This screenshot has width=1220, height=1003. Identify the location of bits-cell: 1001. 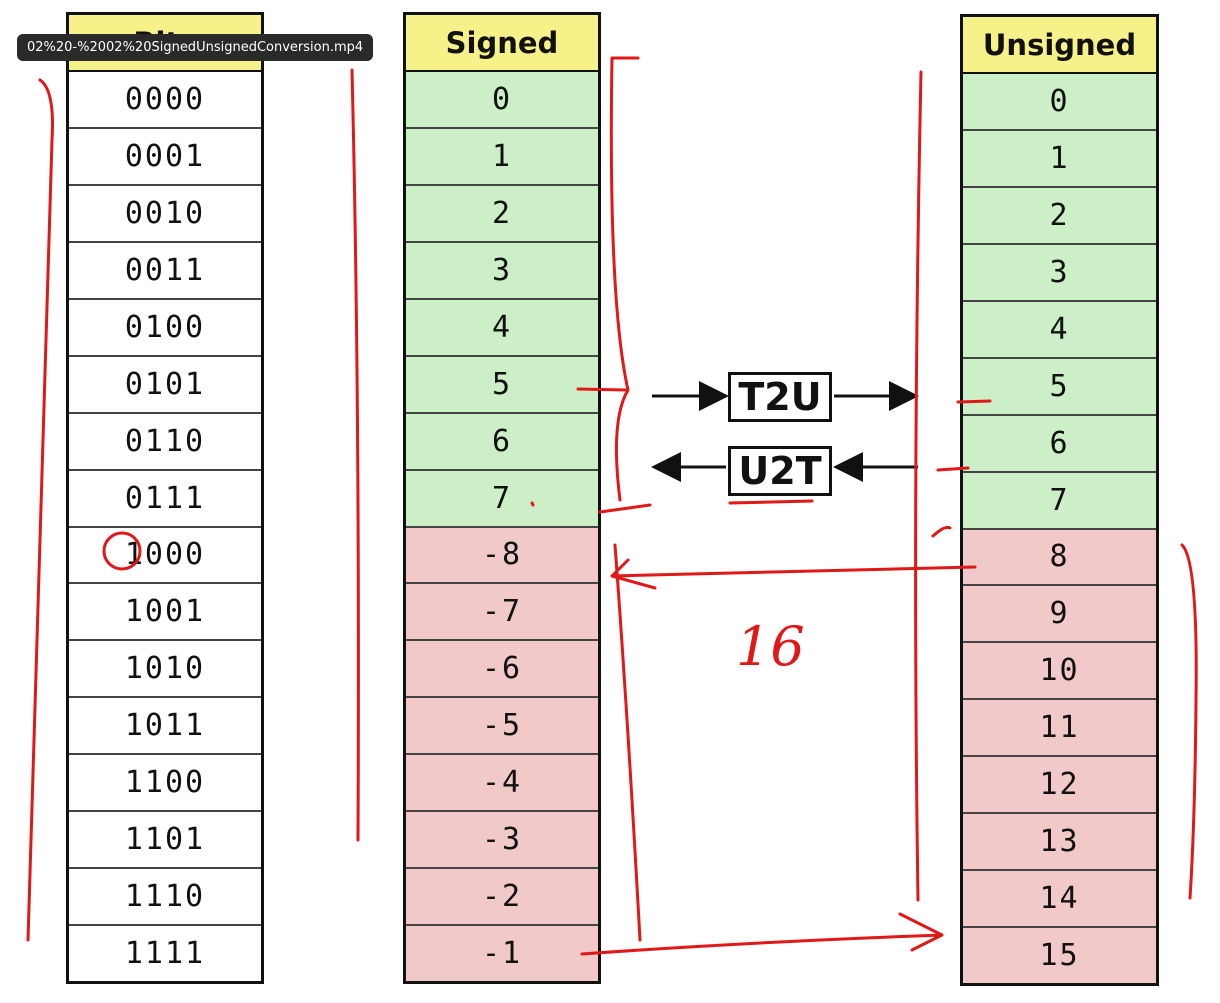
(165, 613).